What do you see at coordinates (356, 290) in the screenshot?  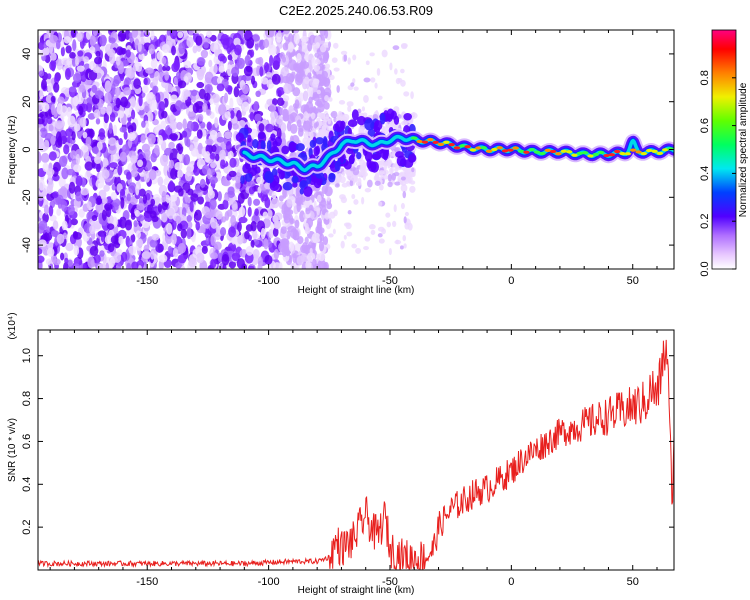 I see `spectrogram-x-axis-label: Height of straight line (km)` at bounding box center [356, 290].